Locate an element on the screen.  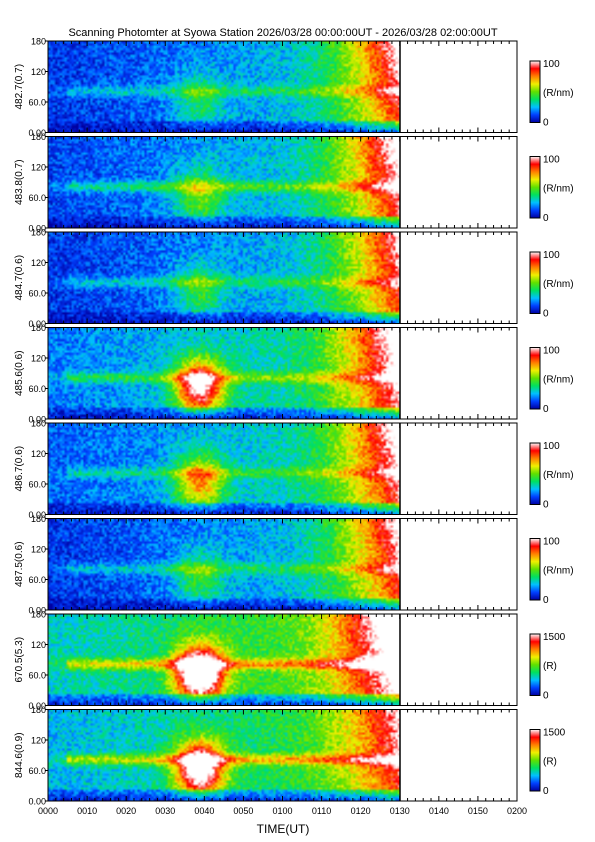
panel-label: 486.7(0.6) is located at coordinates (19, 469).